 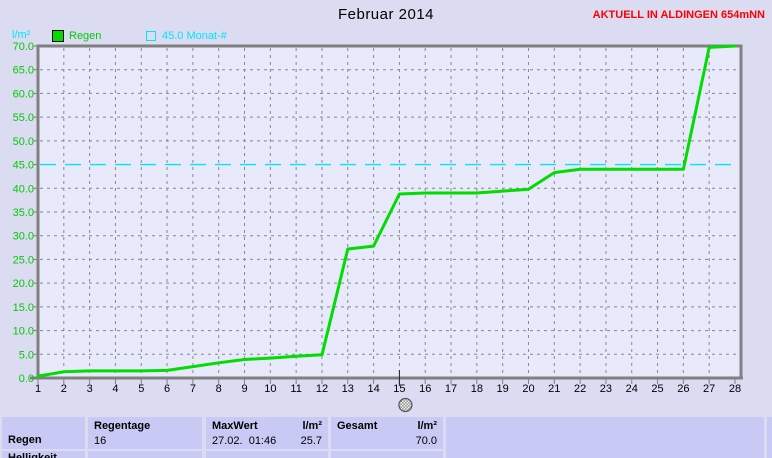 What do you see at coordinates (141, 389) in the screenshot?
I see `x-axis-label: 5` at bounding box center [141, 389].